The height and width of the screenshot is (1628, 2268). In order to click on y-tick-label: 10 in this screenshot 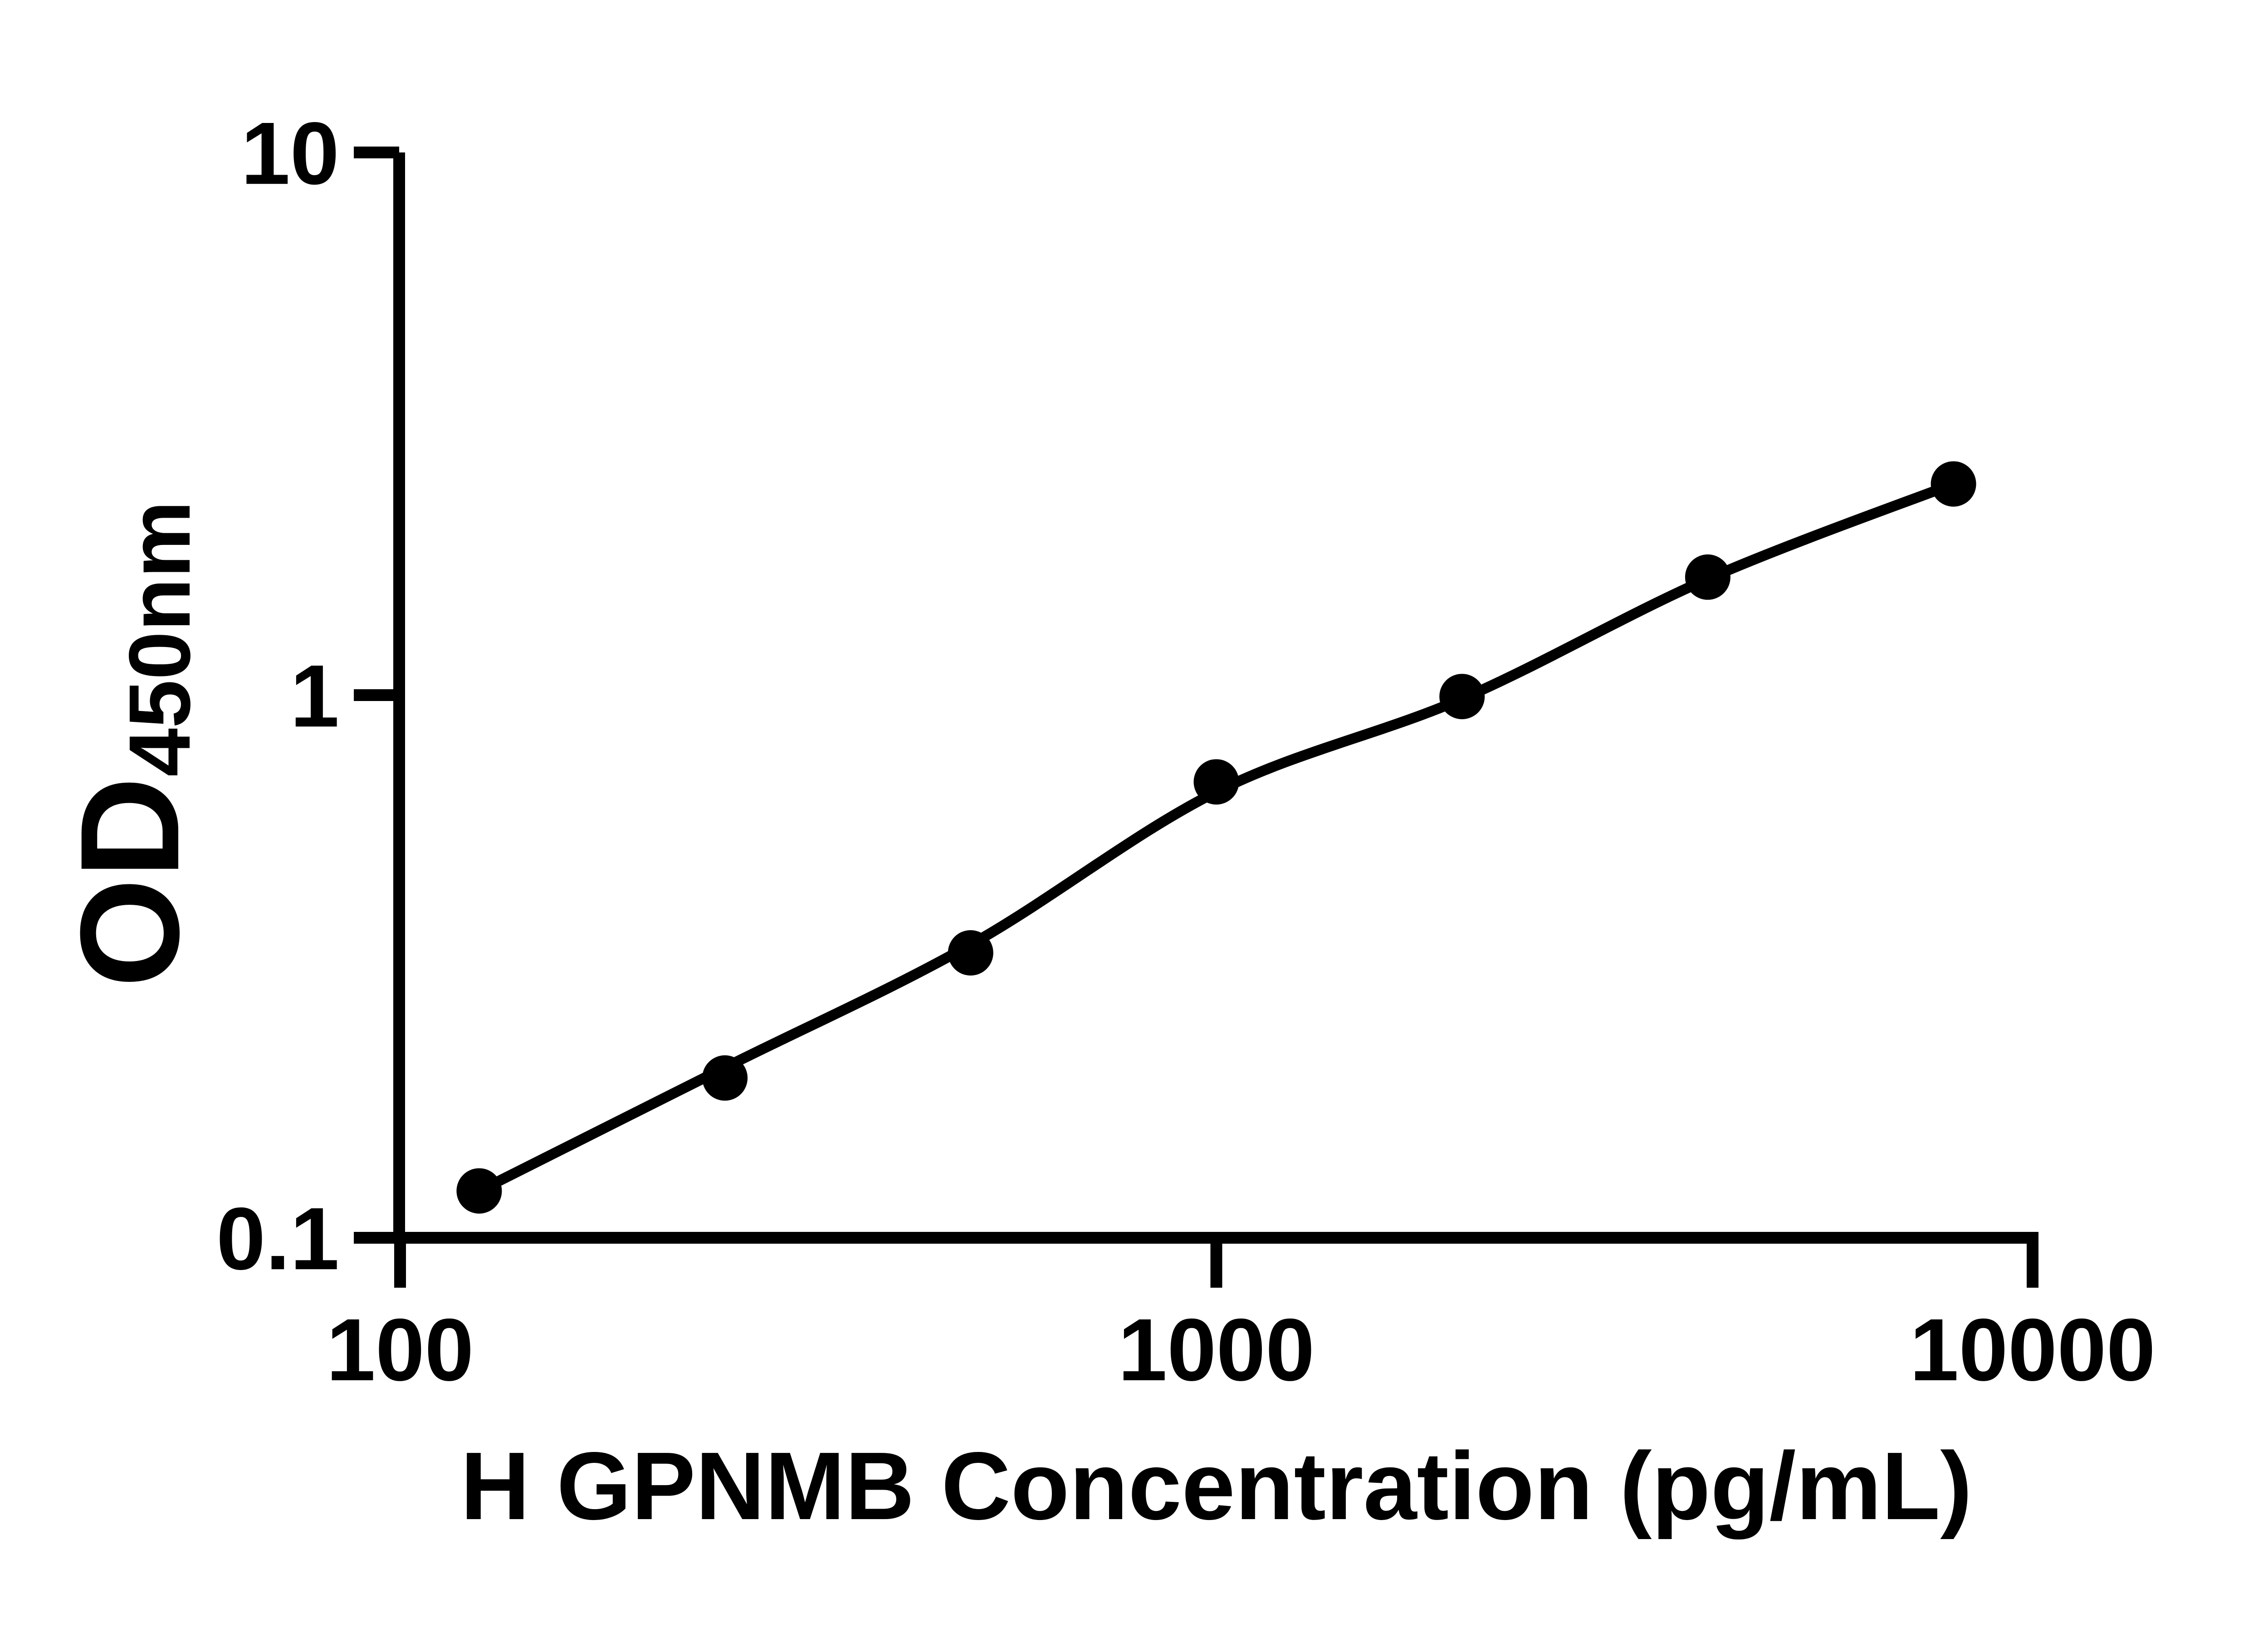, I will do `click(290, 153)`.